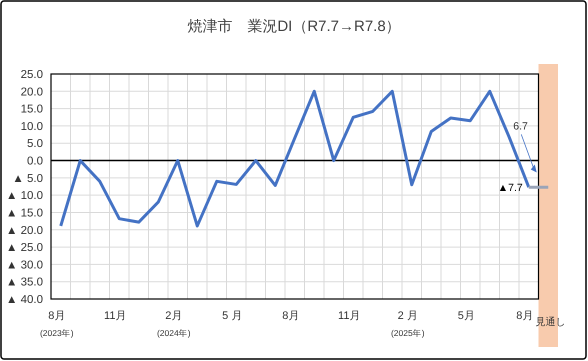 This screenshot has width=588, height=361. What do you see at coordinates (24, 196) in the screenshot?
I see `y-tick-label: ▲ 10.0` at bounding box center [24, 196].